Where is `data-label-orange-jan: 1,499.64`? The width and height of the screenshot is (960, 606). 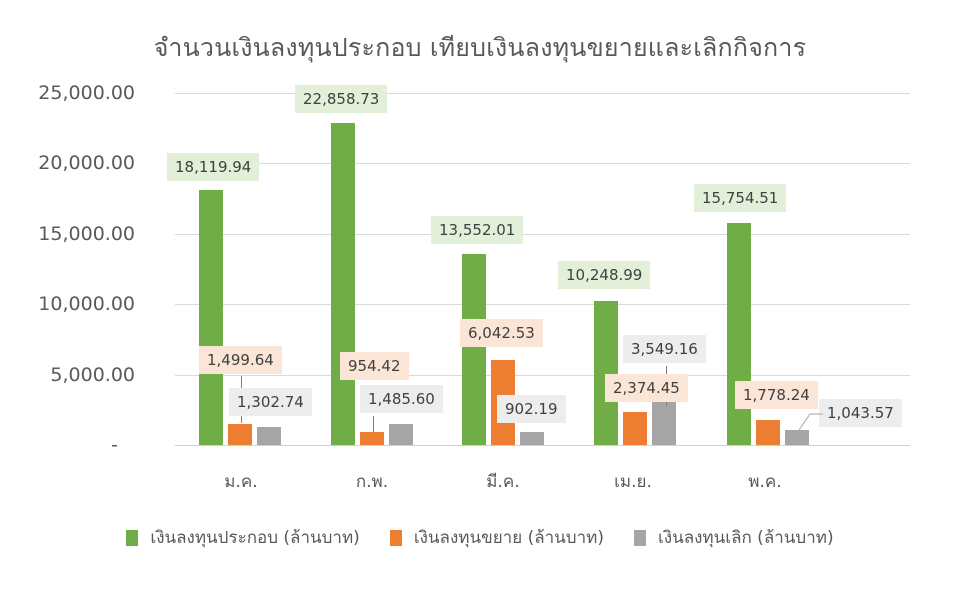
data-label-orange-jan: 1,499.64 is located at coordinates (240, 360).